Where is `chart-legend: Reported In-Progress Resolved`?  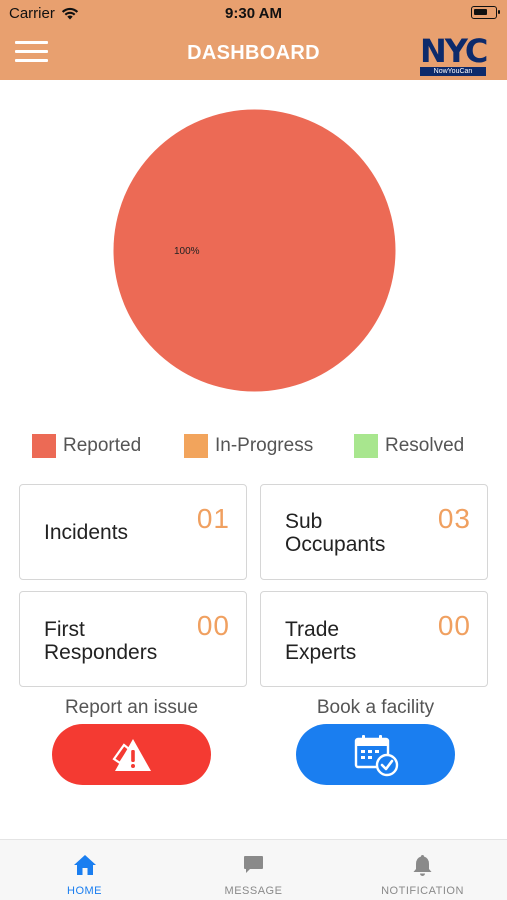 chart-legend: Reported In-Progress Resolved is located at coordinates (253, 448).